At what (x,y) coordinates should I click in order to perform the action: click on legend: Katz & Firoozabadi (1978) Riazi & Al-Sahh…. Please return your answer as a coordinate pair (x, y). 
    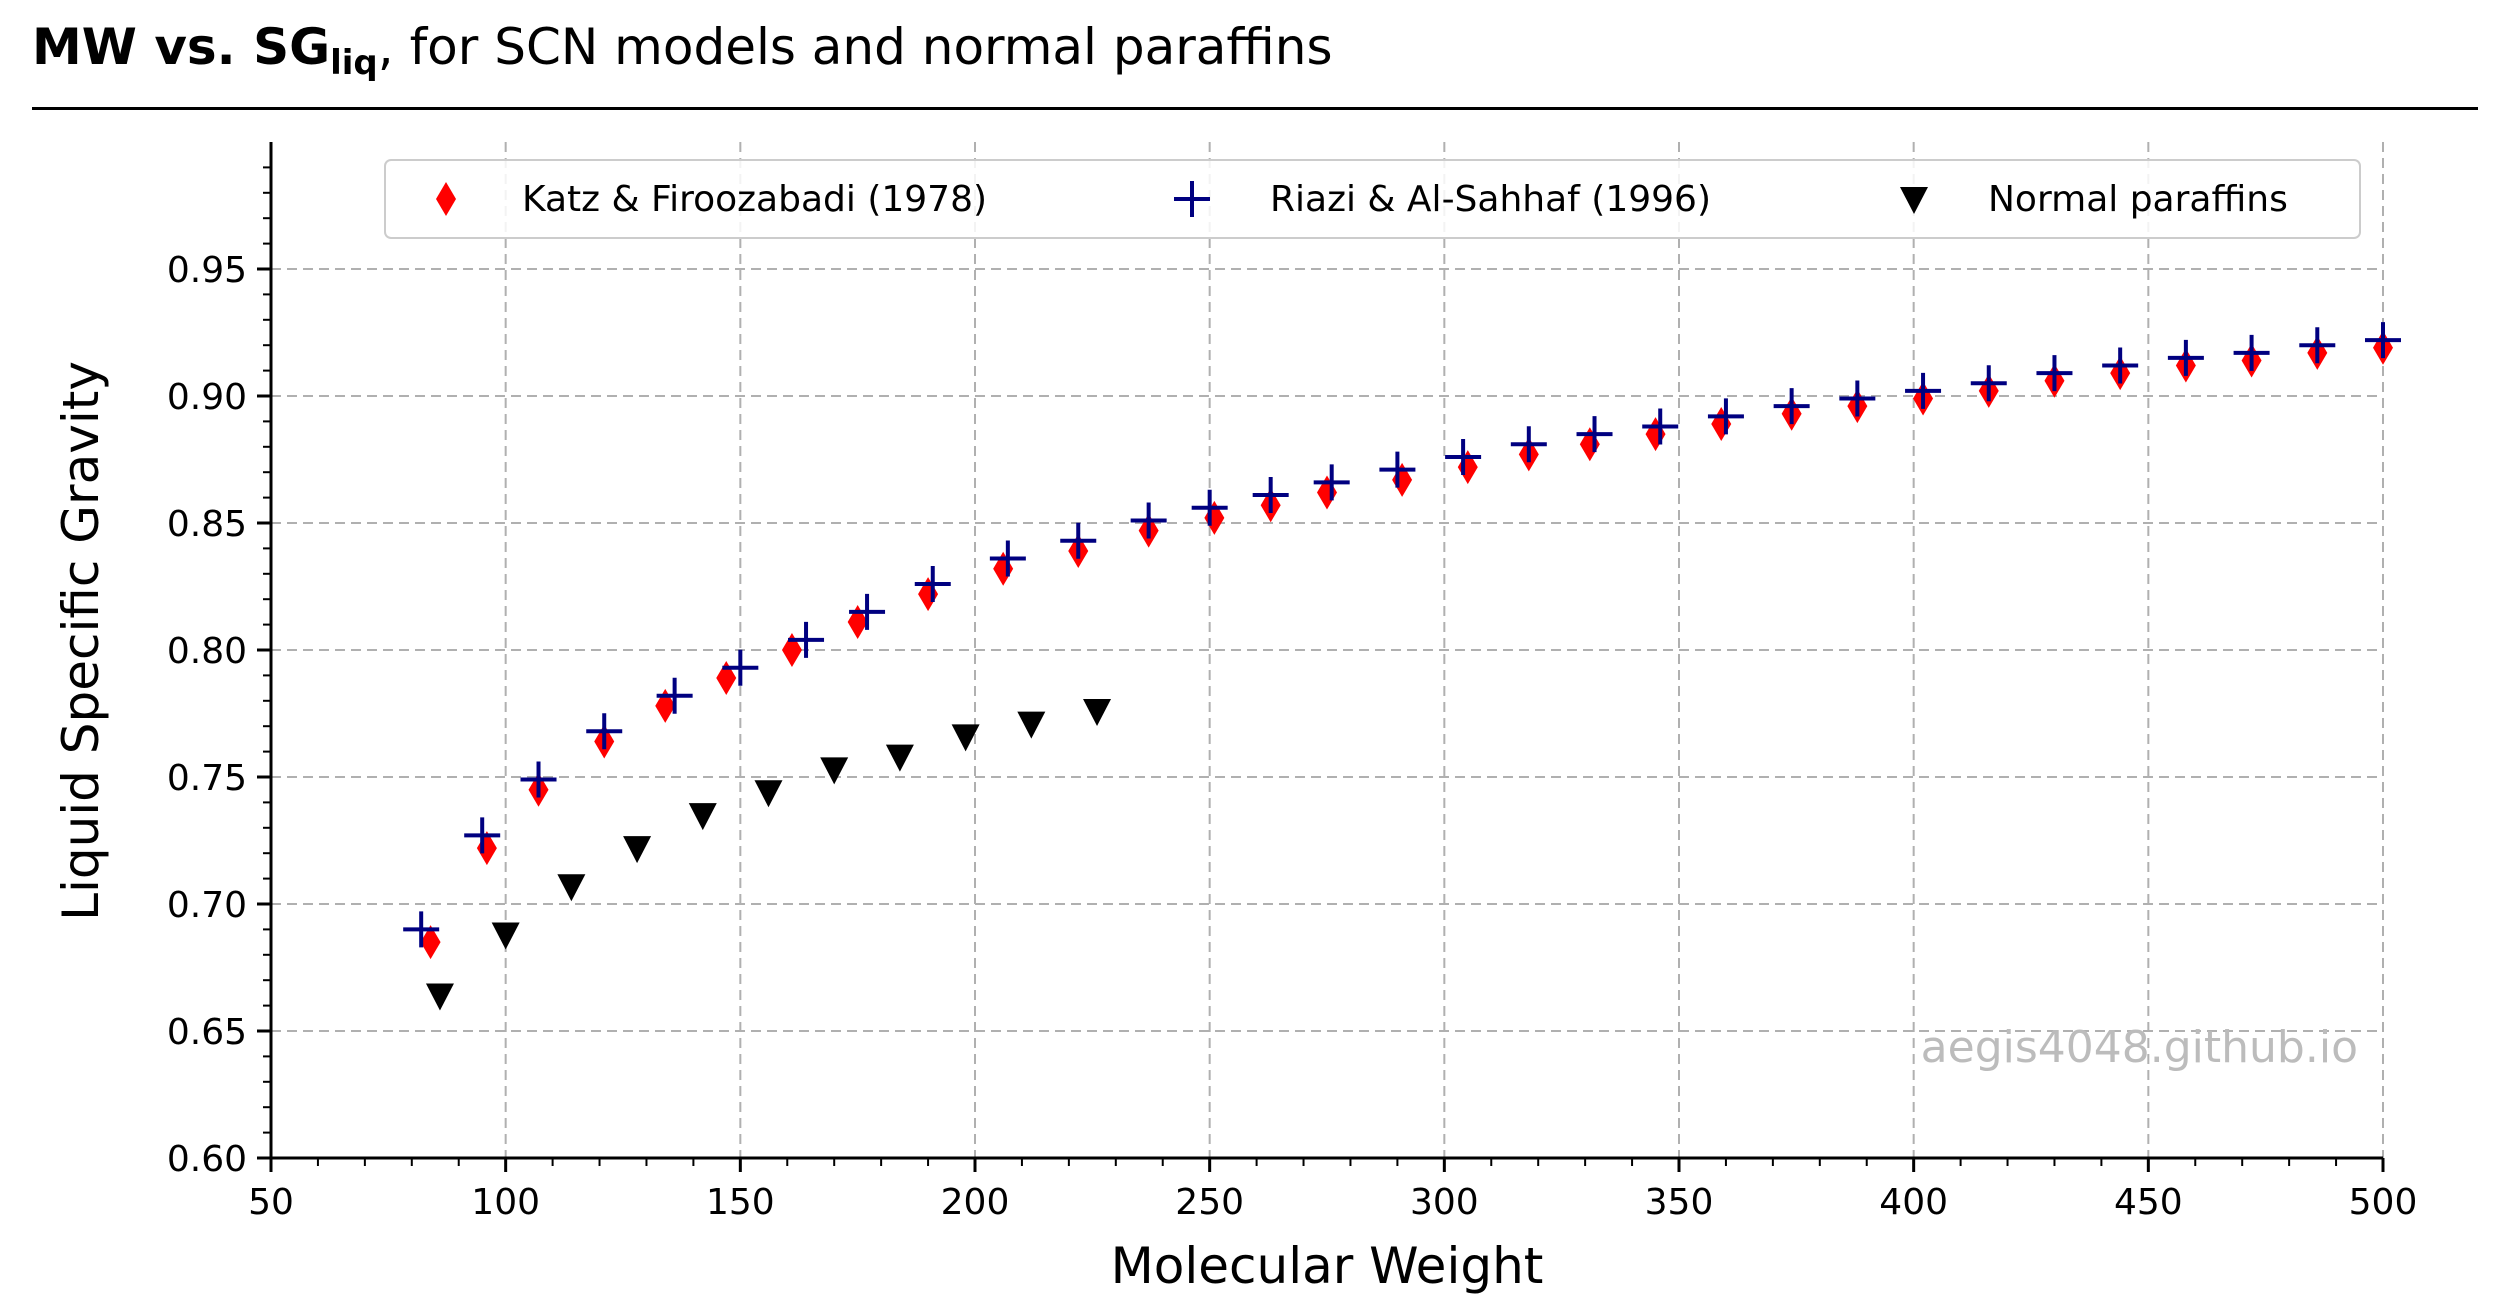
    Looking at the image, I should click on (1372, 199).